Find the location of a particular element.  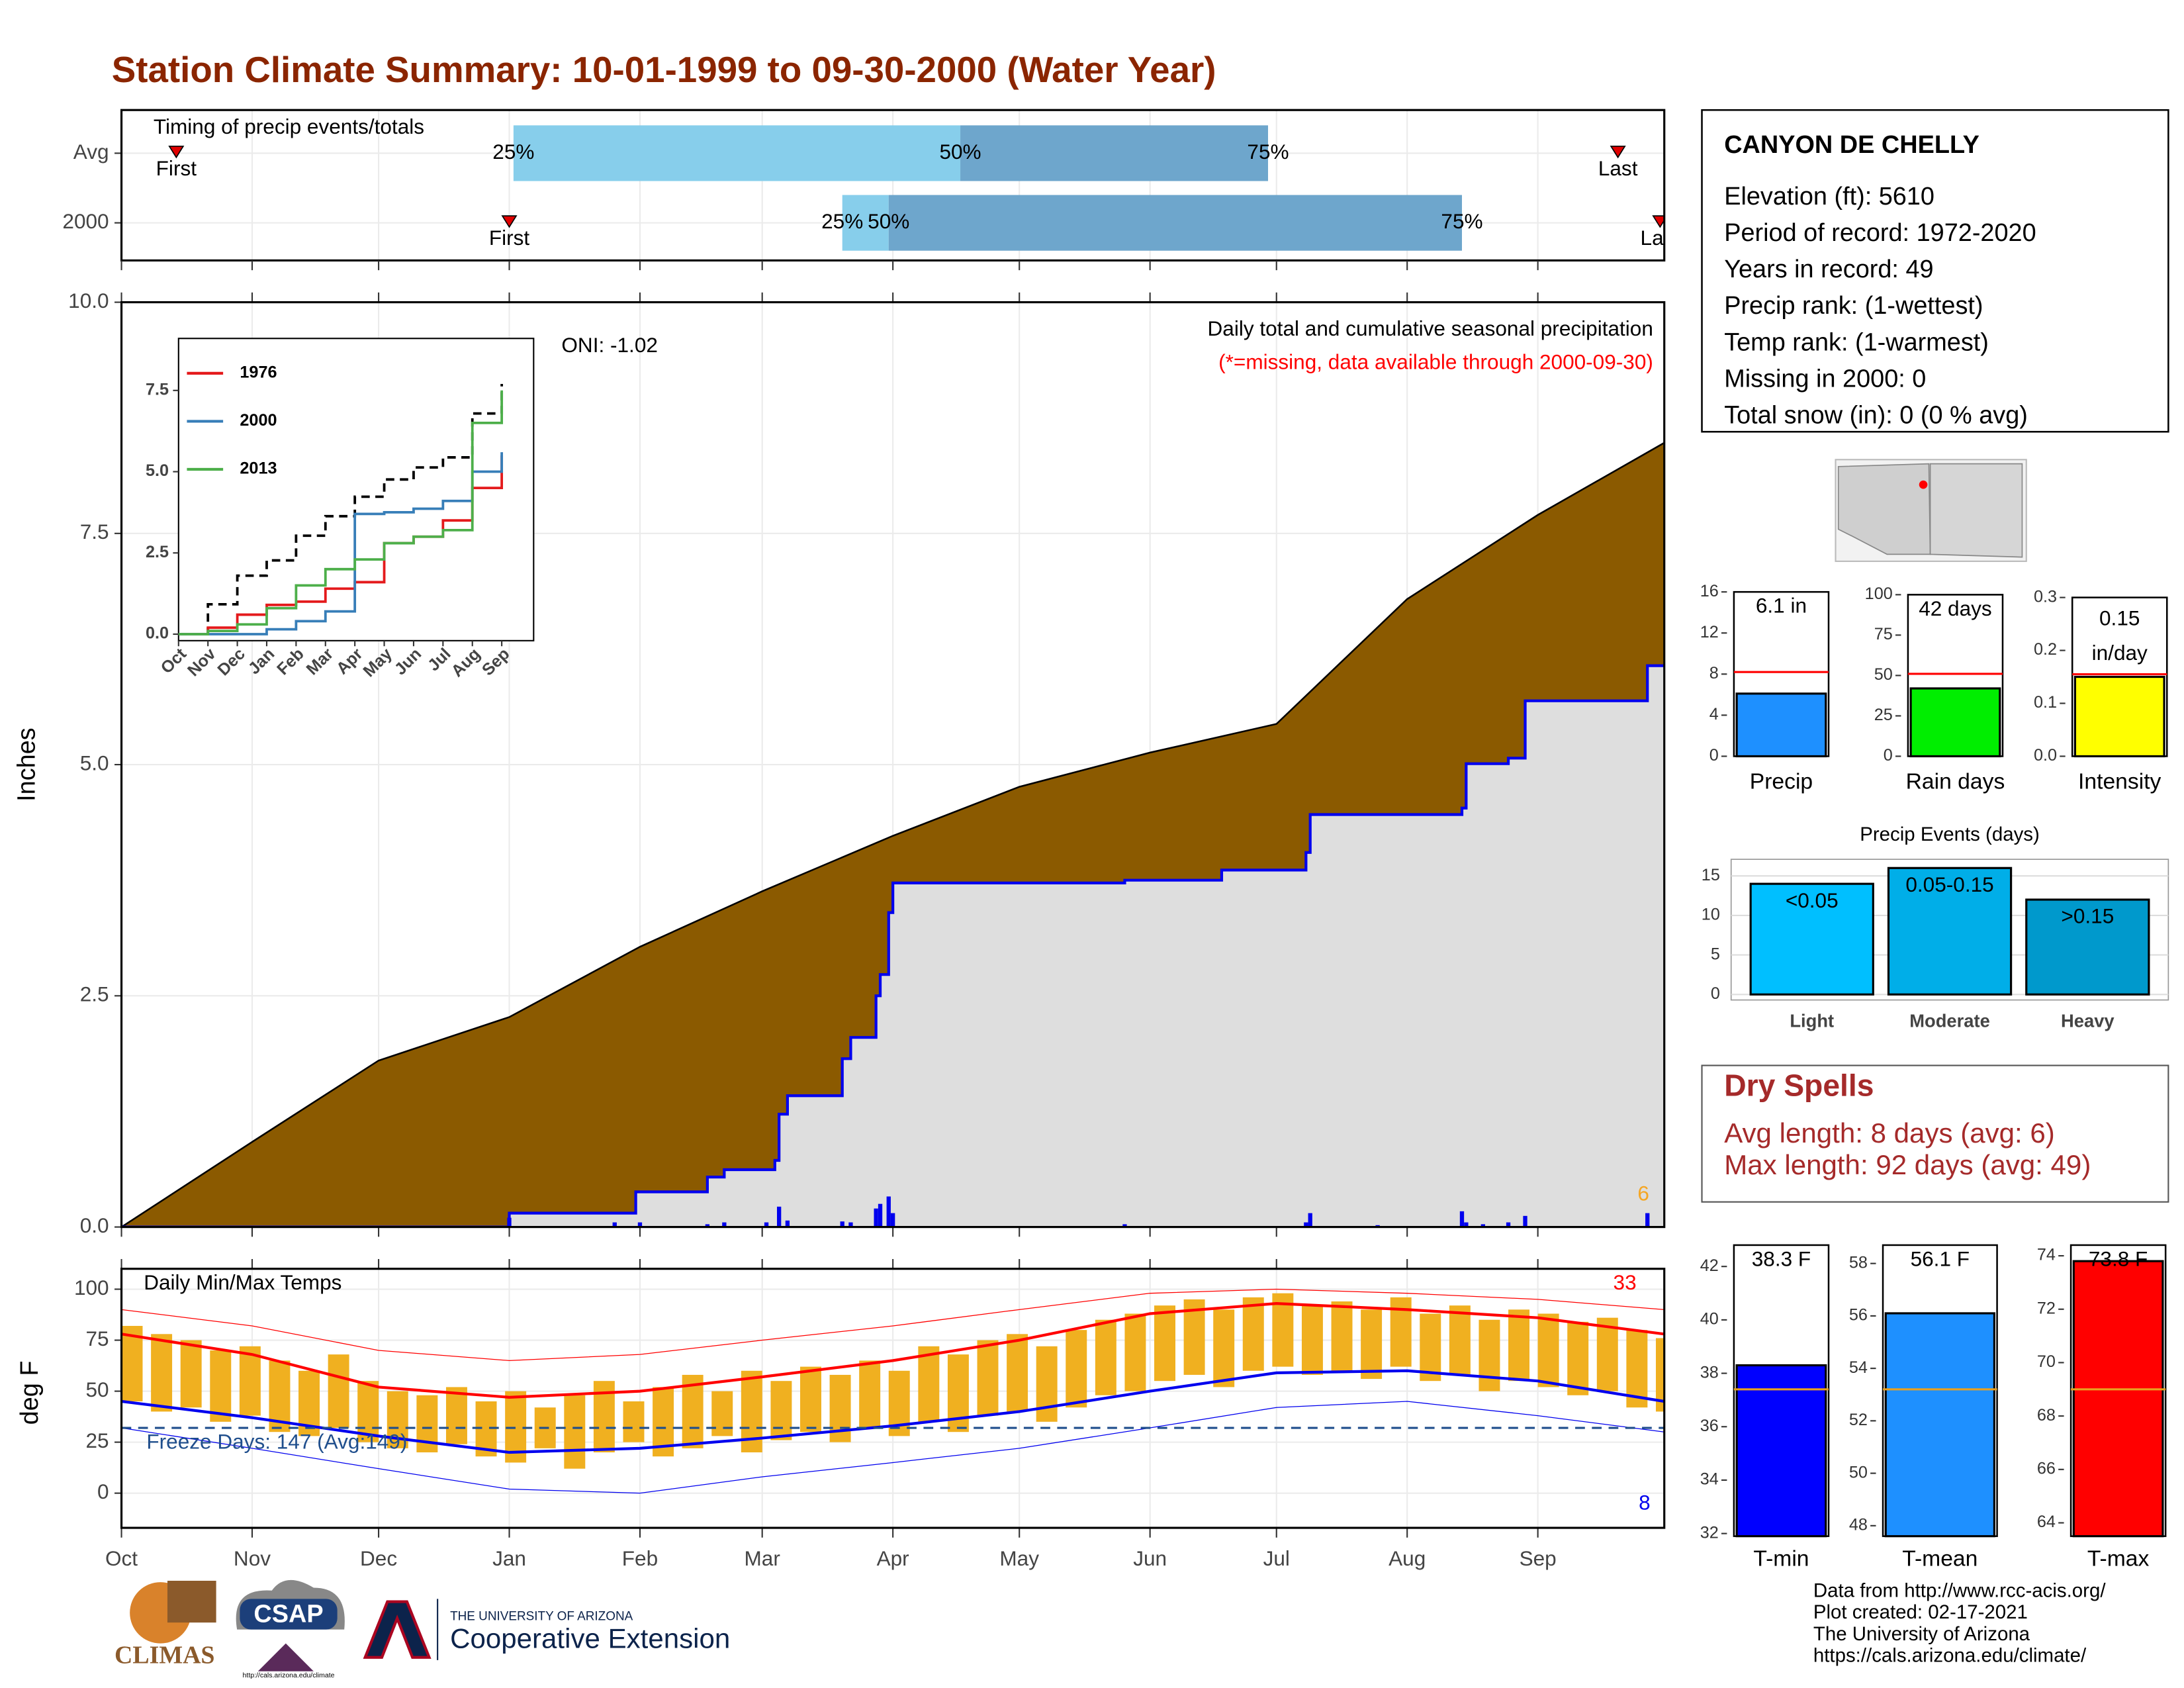

legend-label: 2013 is located at coordinates (258, 468).